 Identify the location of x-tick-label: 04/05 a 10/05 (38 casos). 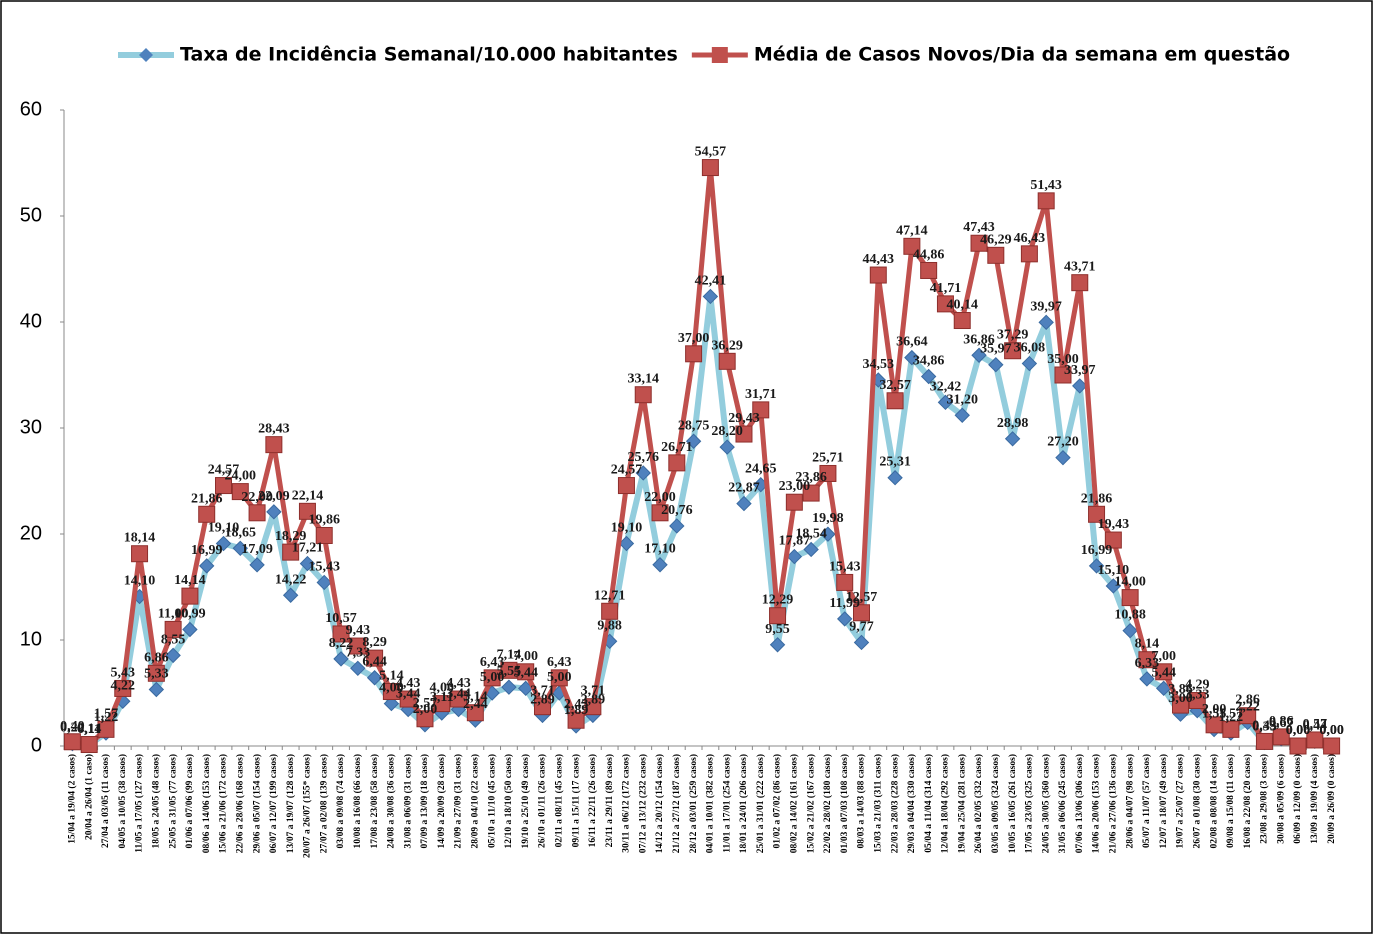
(122, 801).